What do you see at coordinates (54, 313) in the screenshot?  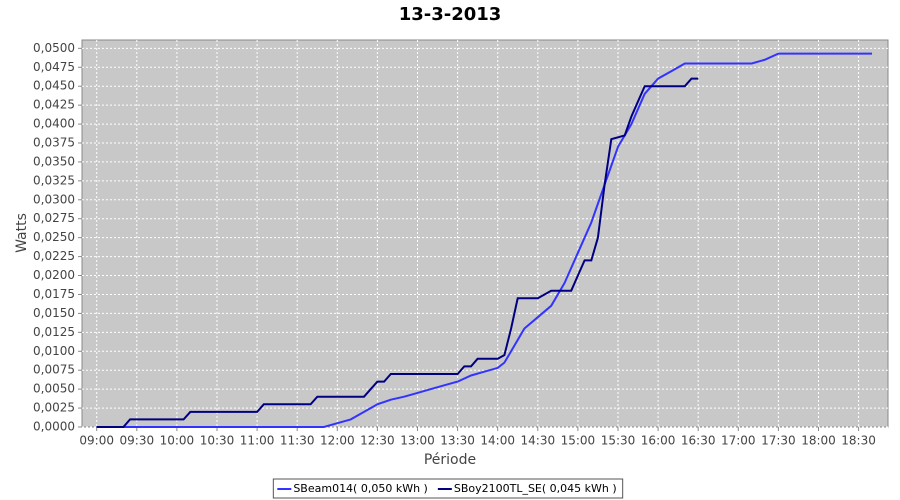 I see `y-tick-label: 0,0150` at bounding box center [54, 313].